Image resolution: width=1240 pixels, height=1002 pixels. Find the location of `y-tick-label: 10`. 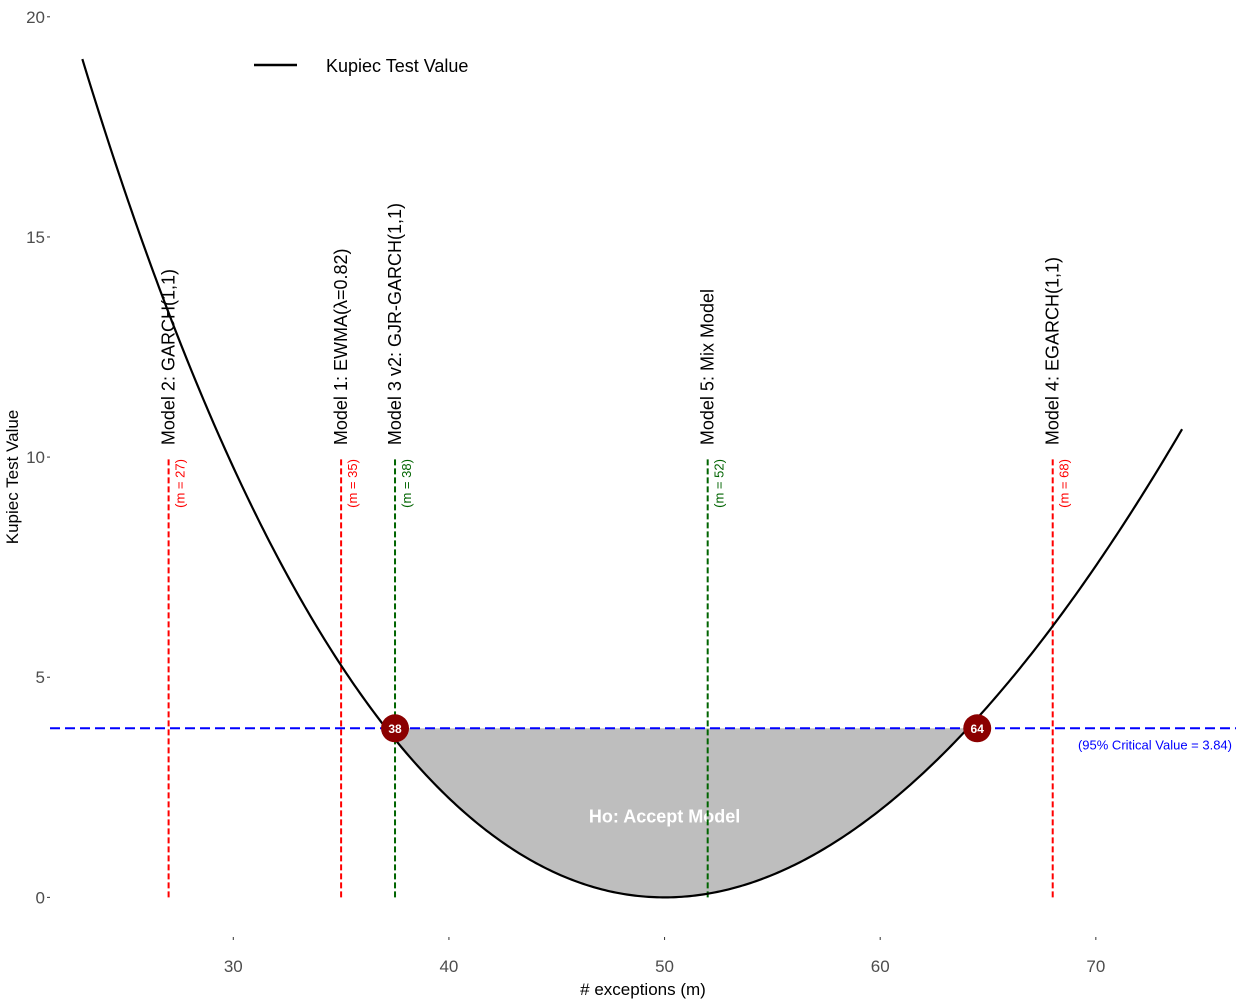

y-tick-label: 10 is located at coordinates (35, 457).